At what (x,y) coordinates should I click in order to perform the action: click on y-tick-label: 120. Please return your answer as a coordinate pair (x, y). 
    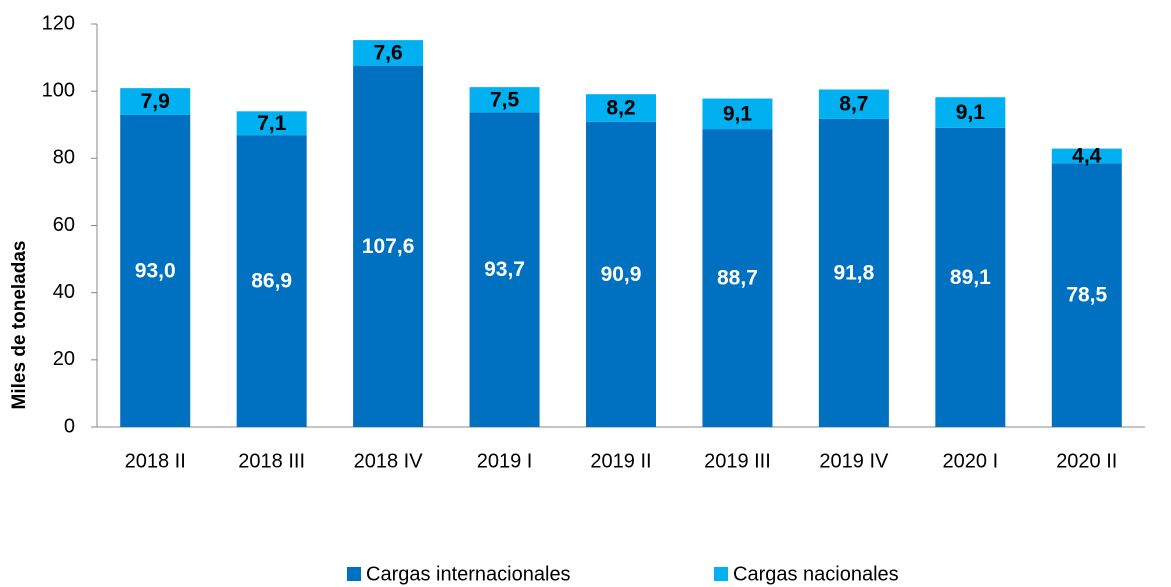
    Looking at the image, I should click on (58, 23).